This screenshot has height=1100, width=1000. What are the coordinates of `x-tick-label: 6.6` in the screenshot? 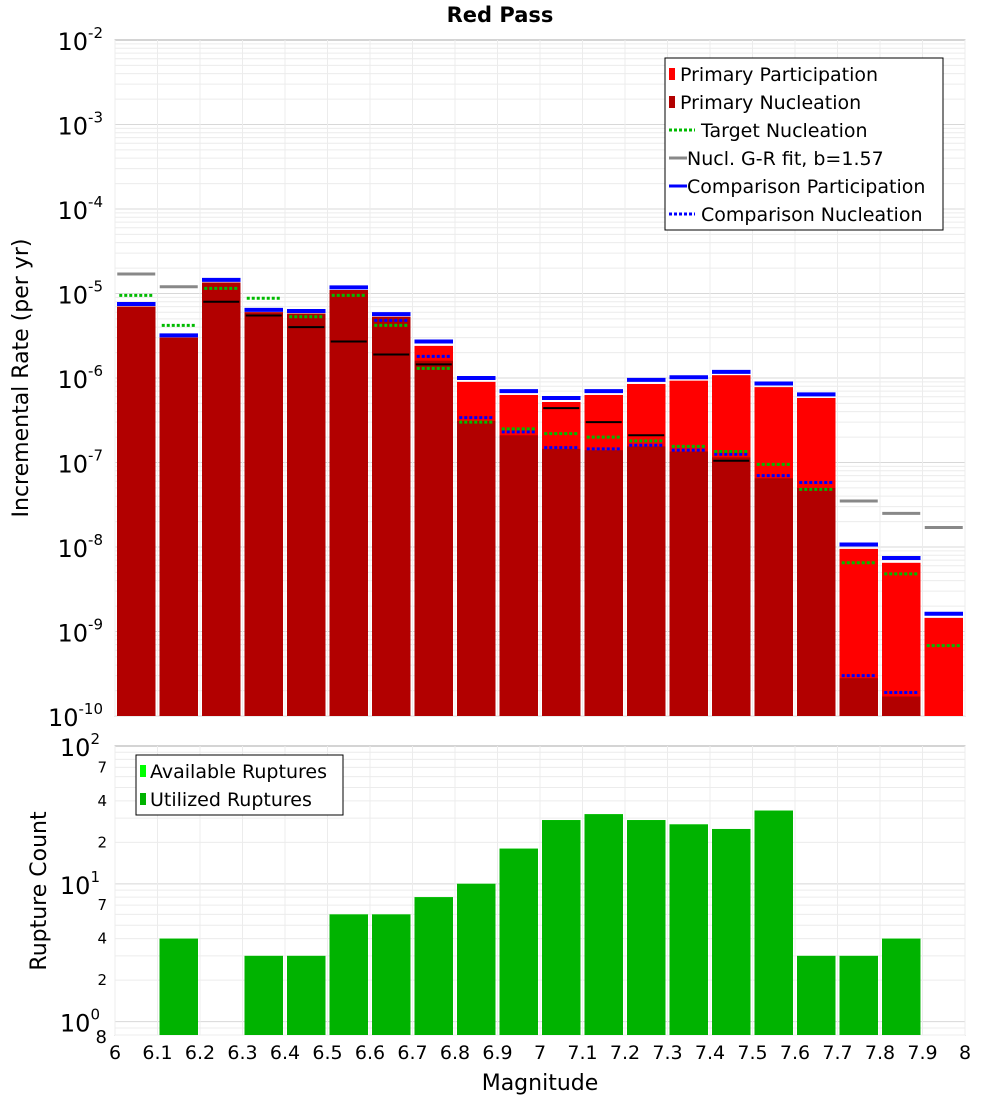 It's located at (370, 1053).